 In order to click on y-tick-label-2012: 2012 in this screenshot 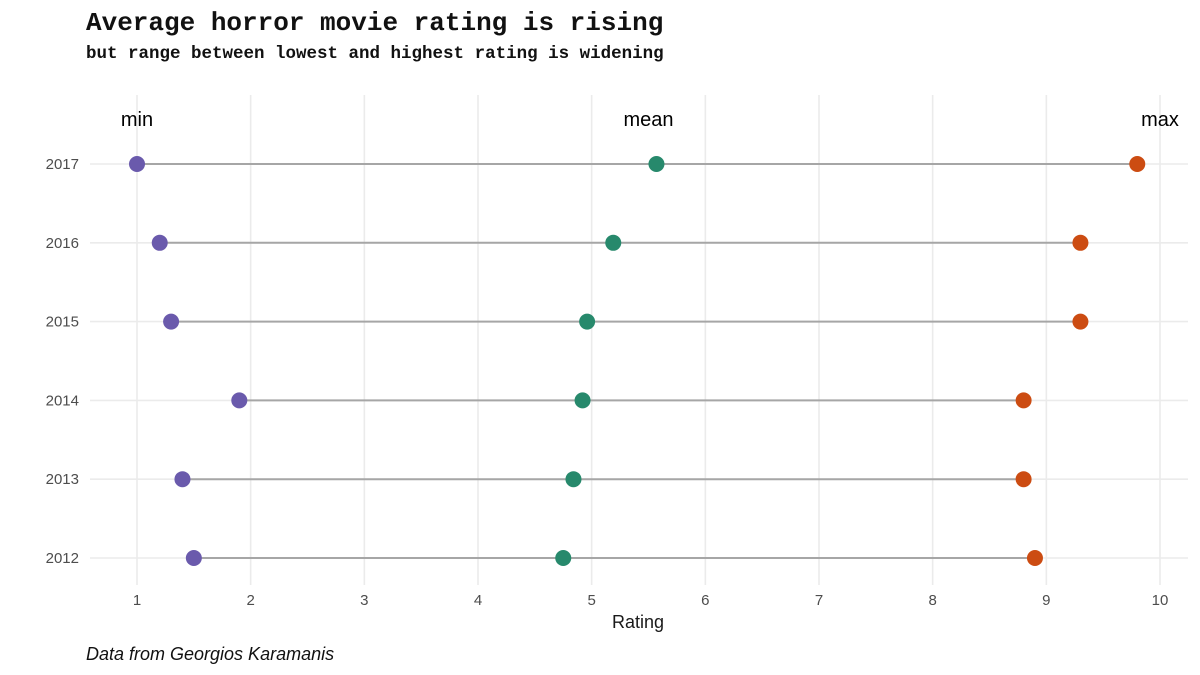, I will do `click(62, 558)`.